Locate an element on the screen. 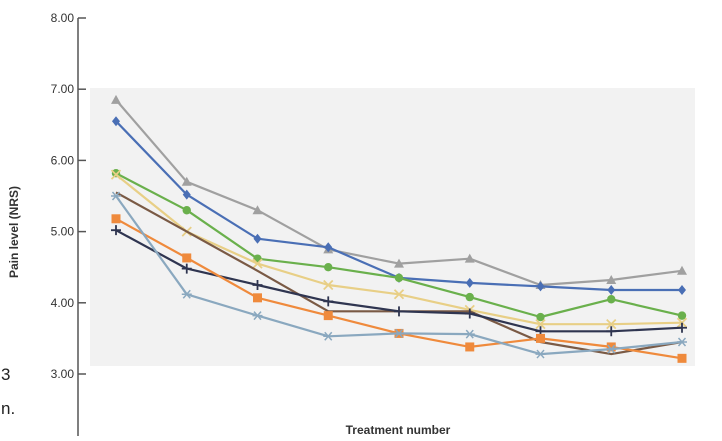 Image resolution: width=722 pixels, height=441 pixels. y-tick-label: 7.00 is located at coordinates (63, 89).